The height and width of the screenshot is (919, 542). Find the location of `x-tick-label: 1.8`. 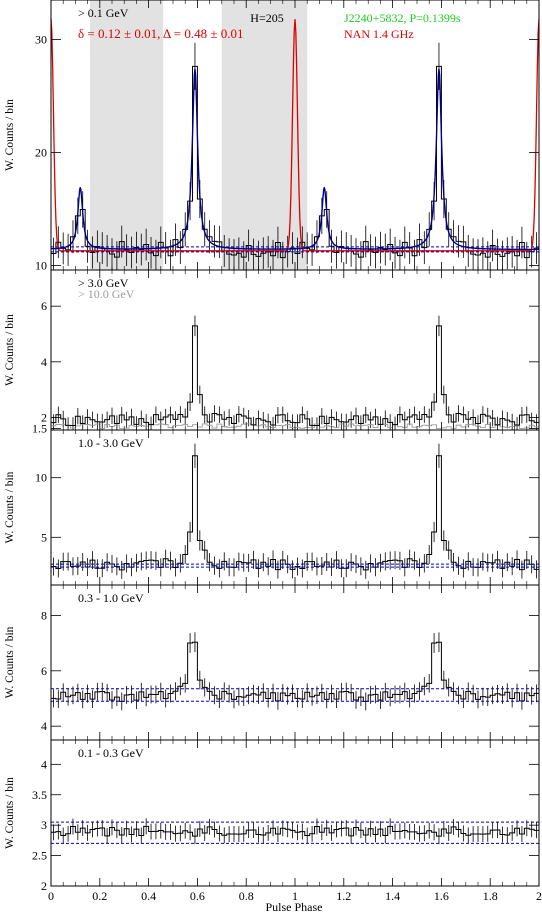

x-tick-label: 1.8 is located at coordinates (490, 896).